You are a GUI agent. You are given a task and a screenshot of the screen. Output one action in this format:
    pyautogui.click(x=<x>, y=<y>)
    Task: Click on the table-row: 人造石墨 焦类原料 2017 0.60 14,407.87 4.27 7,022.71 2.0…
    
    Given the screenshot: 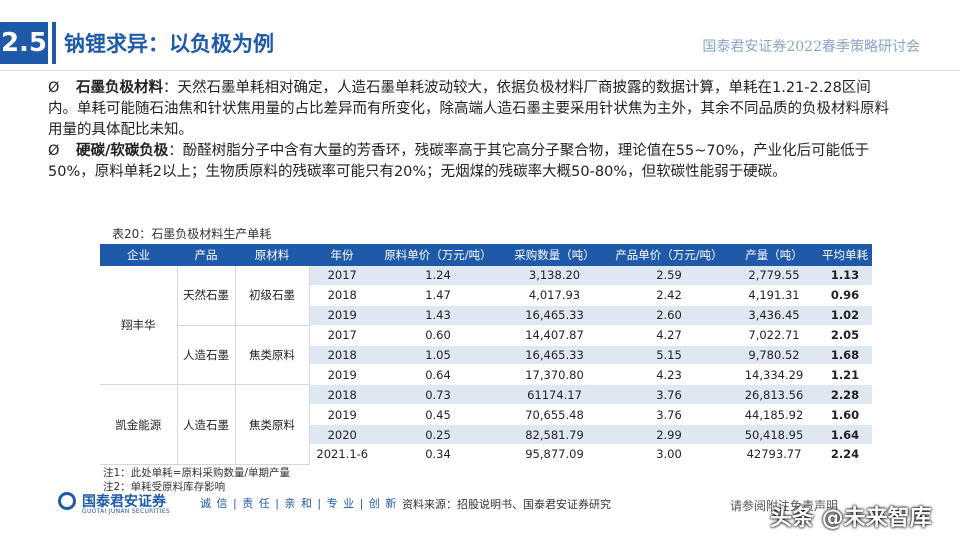 What is the action you would take?
    pyautogui.click(x=486, y=355)
    